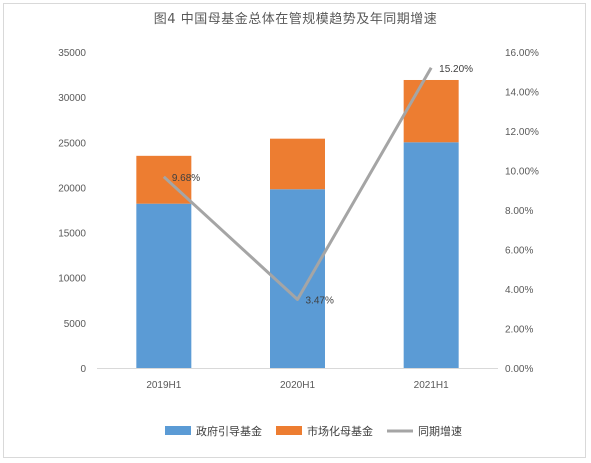  I want to click on left-axis-tick-label: 35000, so click(72, 53).